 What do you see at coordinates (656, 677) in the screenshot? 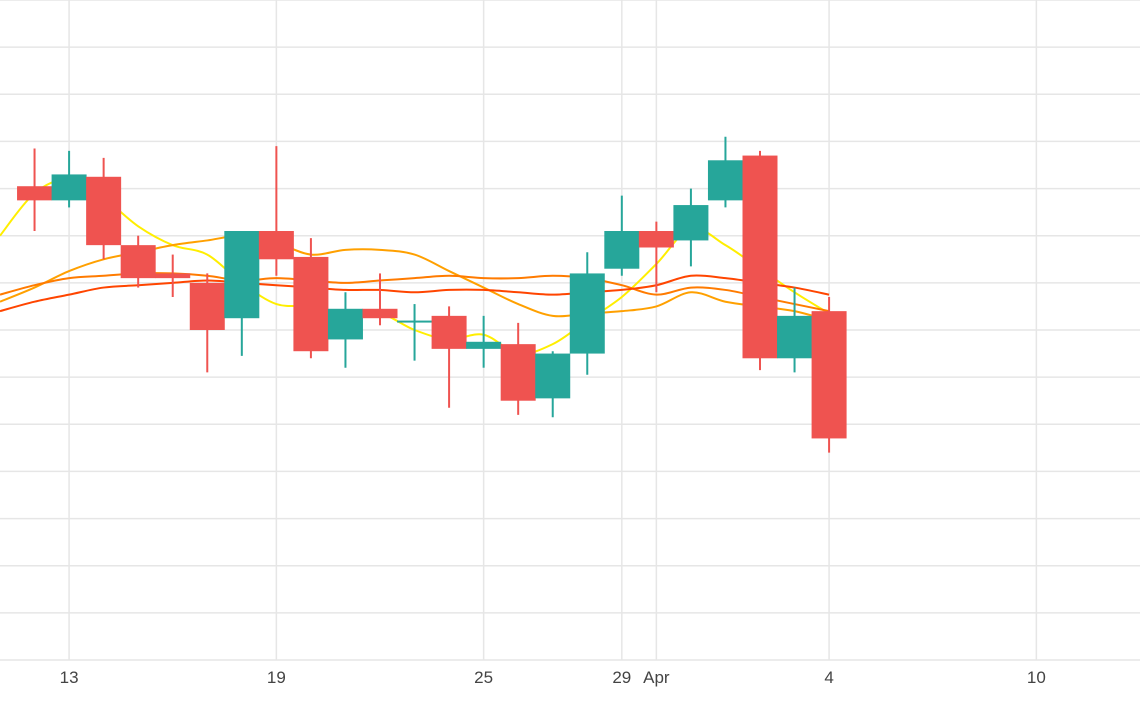
I see `x-tick-label: Apr` at bounding box center [656, 677].